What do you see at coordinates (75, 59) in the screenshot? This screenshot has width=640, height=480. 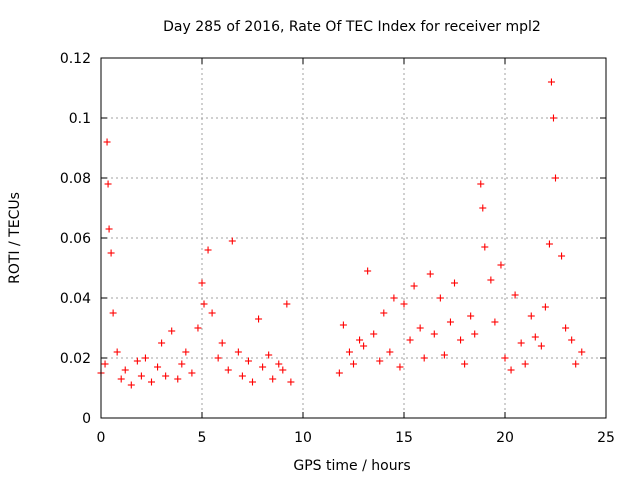 I see `y-tick-label: 0.12` at bounding box center [75, 59].